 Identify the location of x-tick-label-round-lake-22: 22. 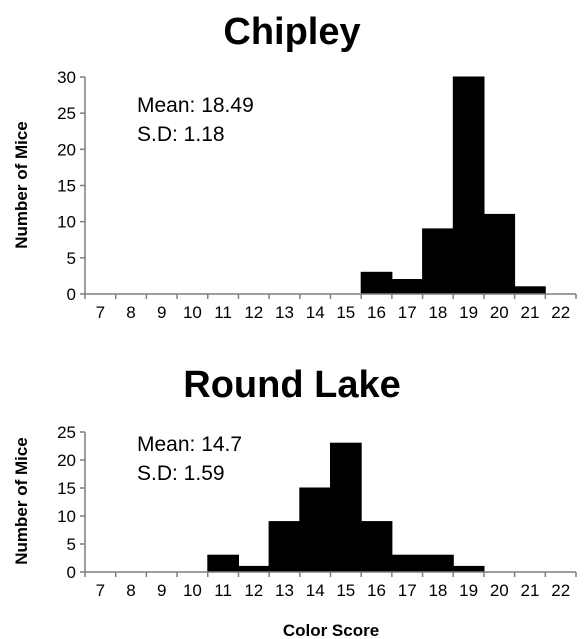
(560, 590).